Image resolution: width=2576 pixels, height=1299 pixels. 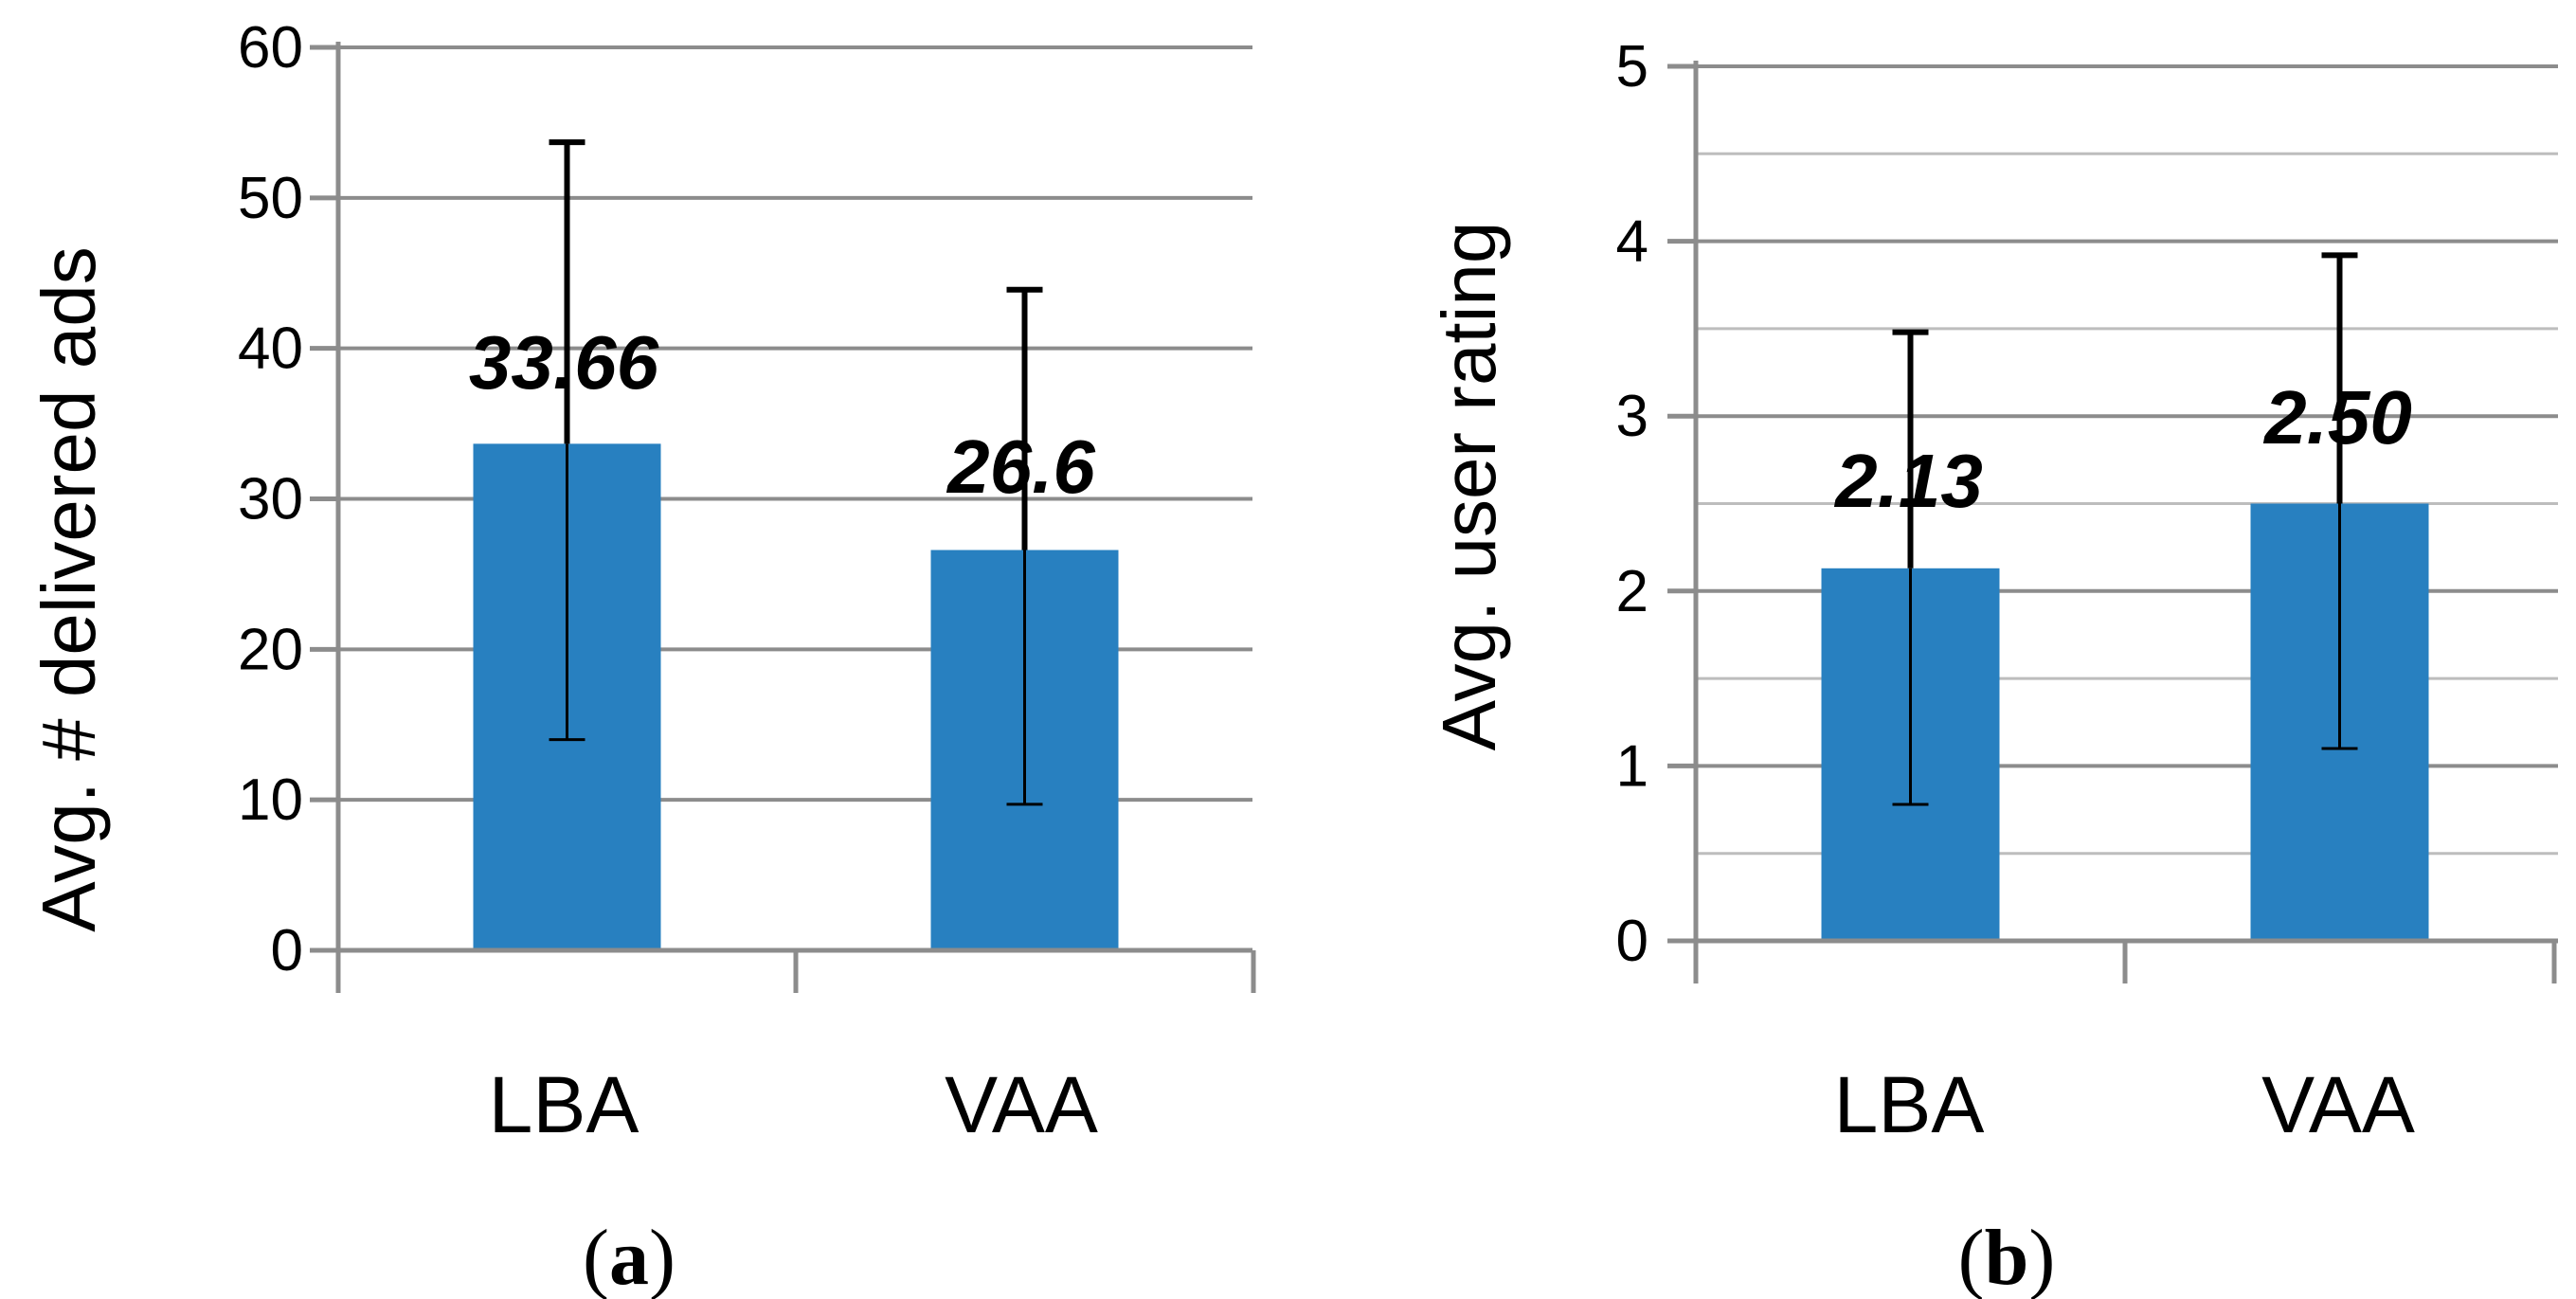 I want to click on panel-a-y-tick-labels: 0 10 20 30 40 50 60, so click(x=270, y=499).